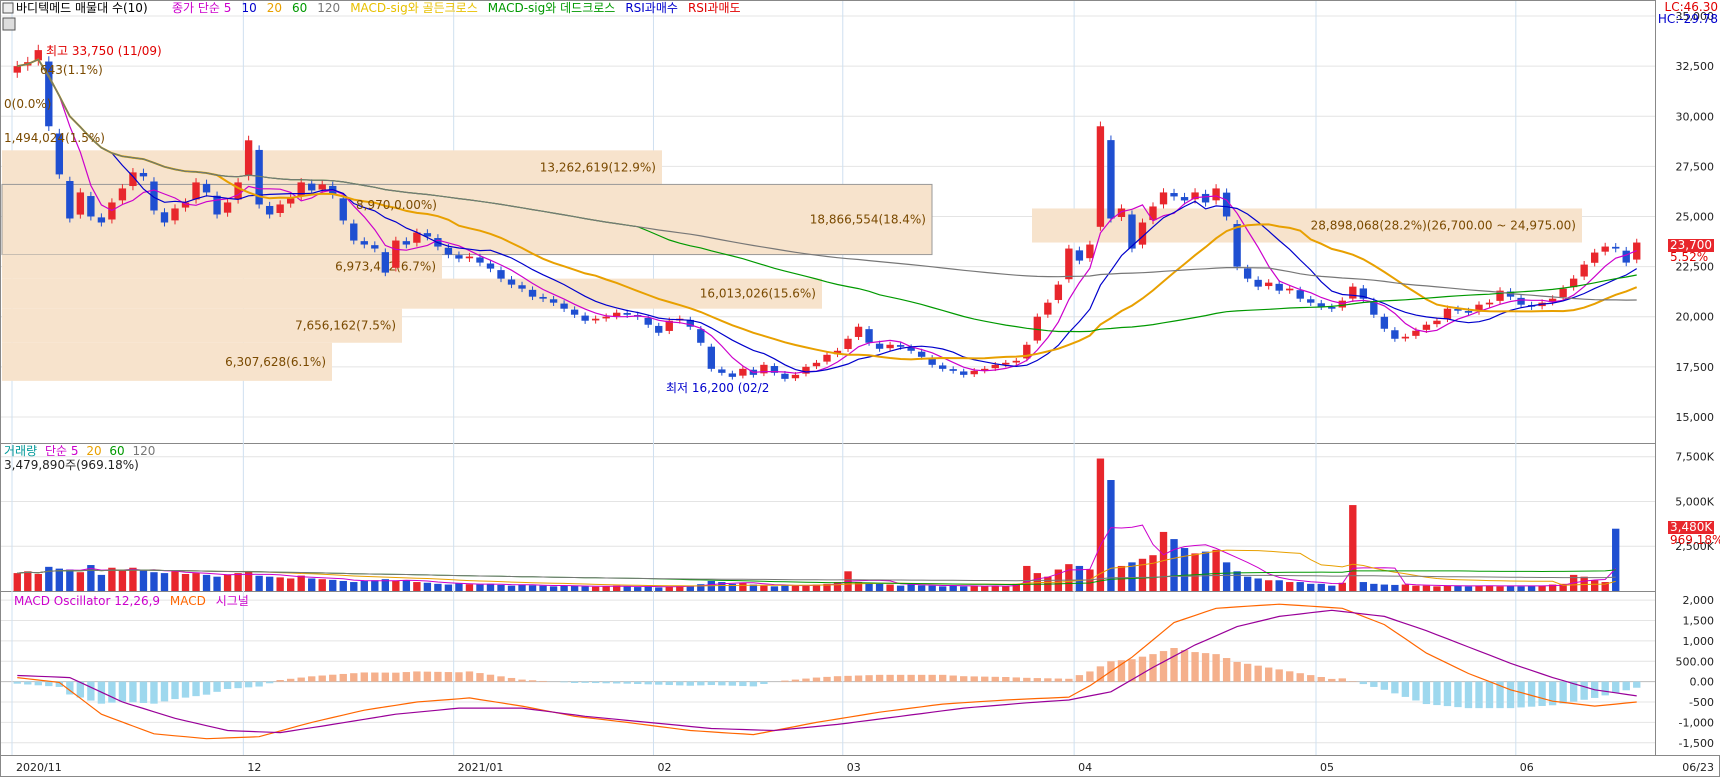 This screenshot has width=1720, height=777. What do you see at coordinates (1695, 116) in the screenshot?
I see `price-tick-label: 30,000` at bounding box center [1695, 116].